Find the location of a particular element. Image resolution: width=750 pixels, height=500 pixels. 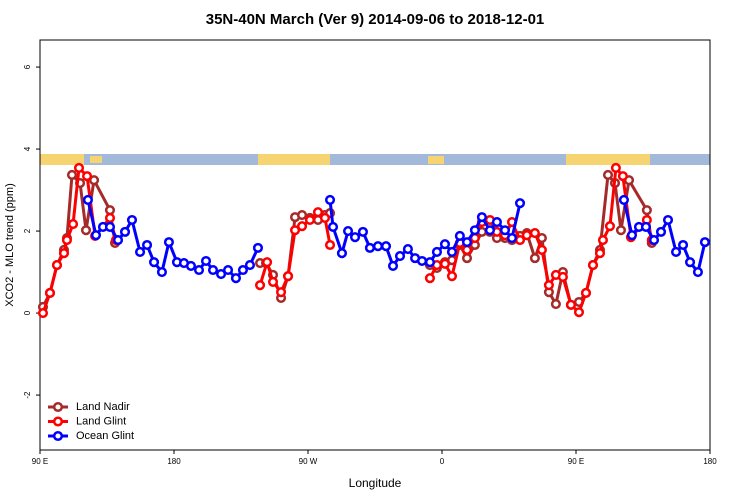

land-ocean-strip is located at coordinates (375, 159).